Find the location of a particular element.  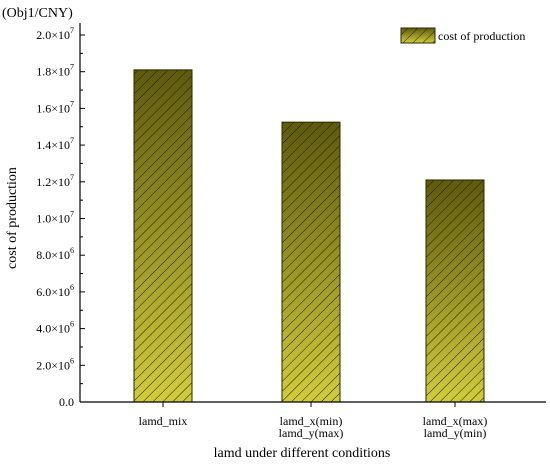

x-tick-label: lamd_y(max) is located at coordinates (311, 433).